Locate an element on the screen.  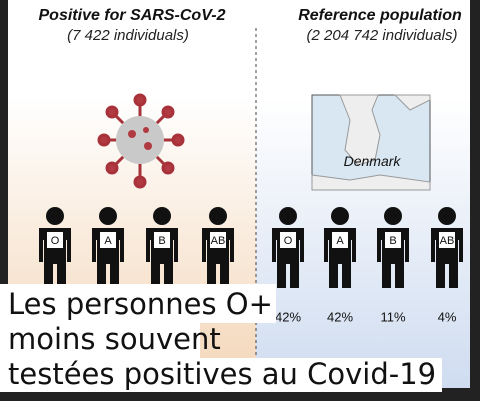
caption-line: testées positives au Covid-19 is located at coordinates (222, 374).